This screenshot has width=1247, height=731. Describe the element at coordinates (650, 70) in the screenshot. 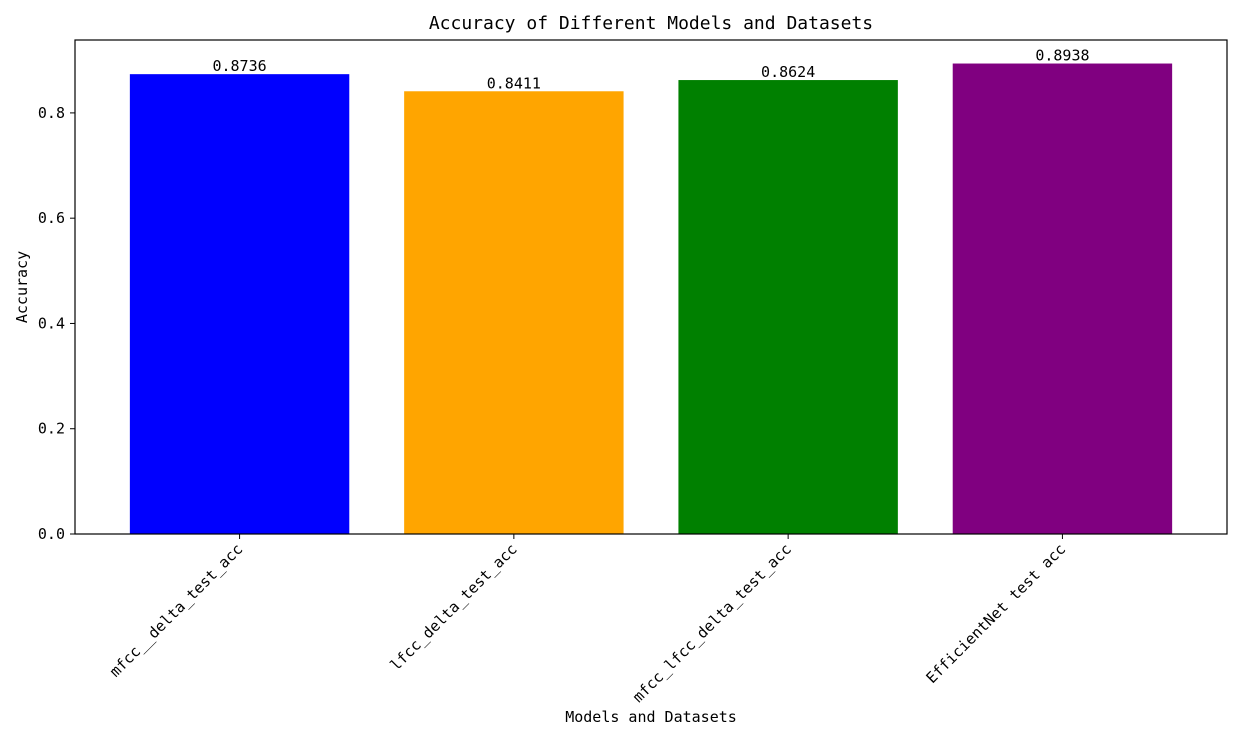

I see `value-labels-group: 0.8736 0.8411 0.8624 0.8938` at that location.